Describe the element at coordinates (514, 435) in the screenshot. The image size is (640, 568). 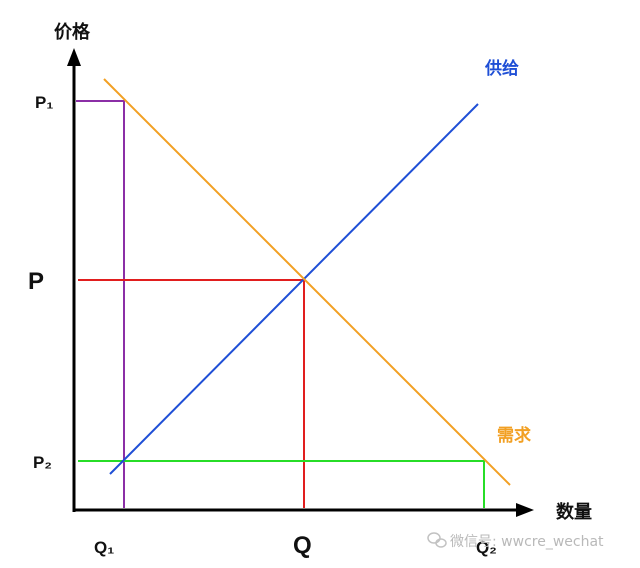
I see `series-label-demand: 需求` at that location.